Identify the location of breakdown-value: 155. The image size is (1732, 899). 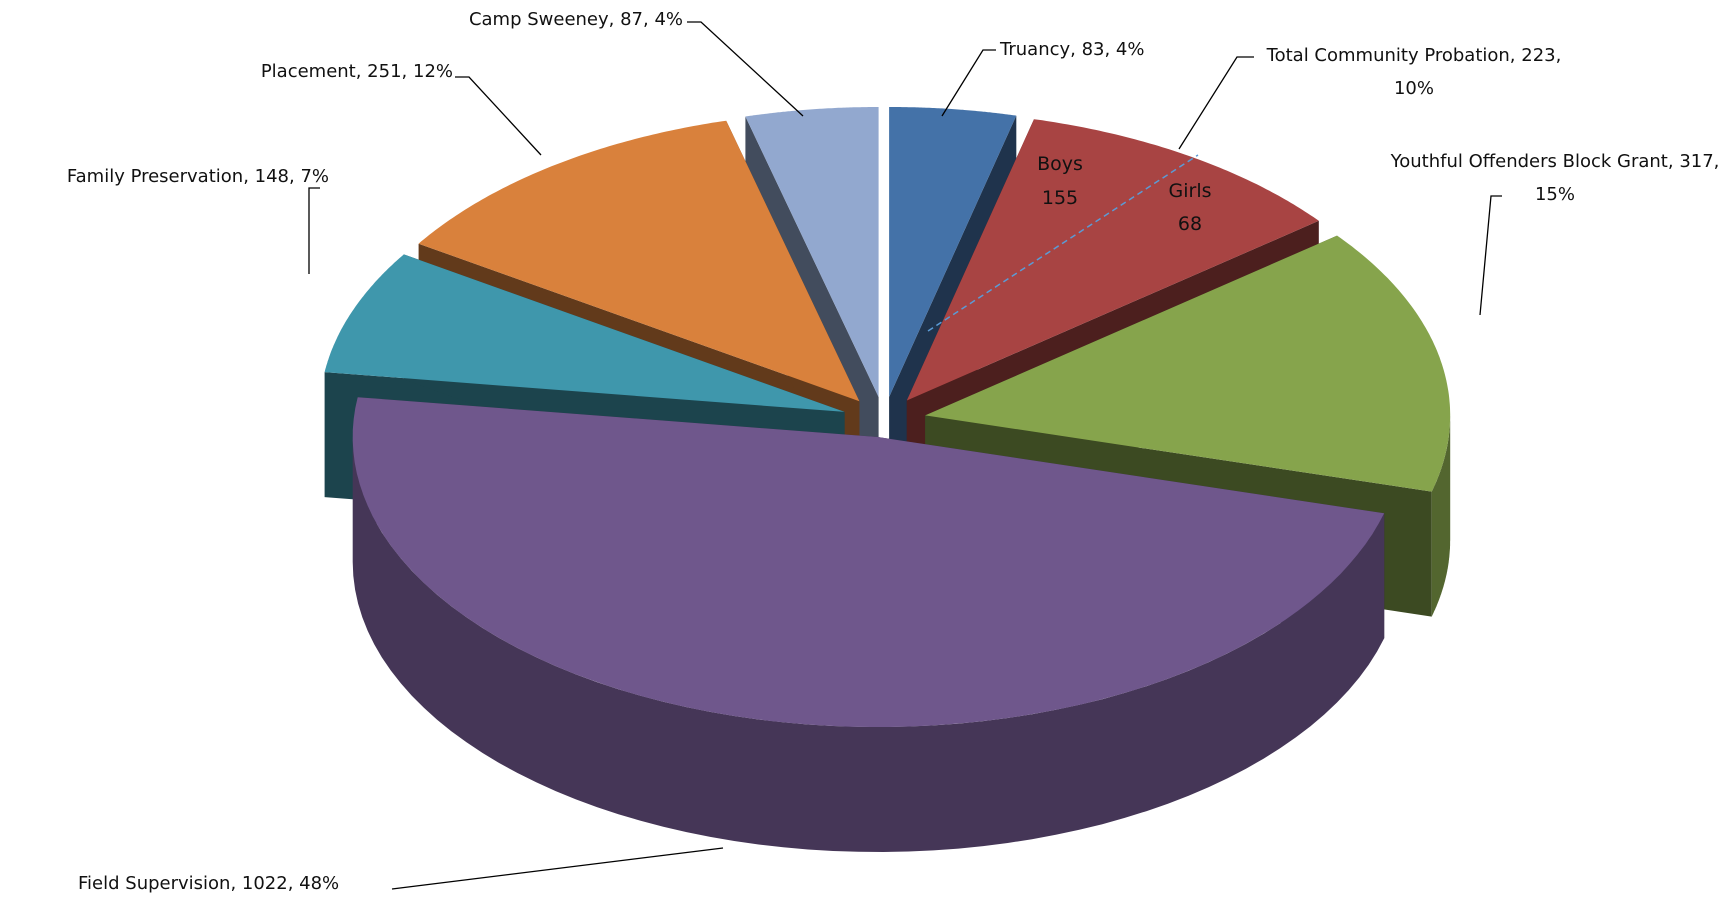
(1060, 198).